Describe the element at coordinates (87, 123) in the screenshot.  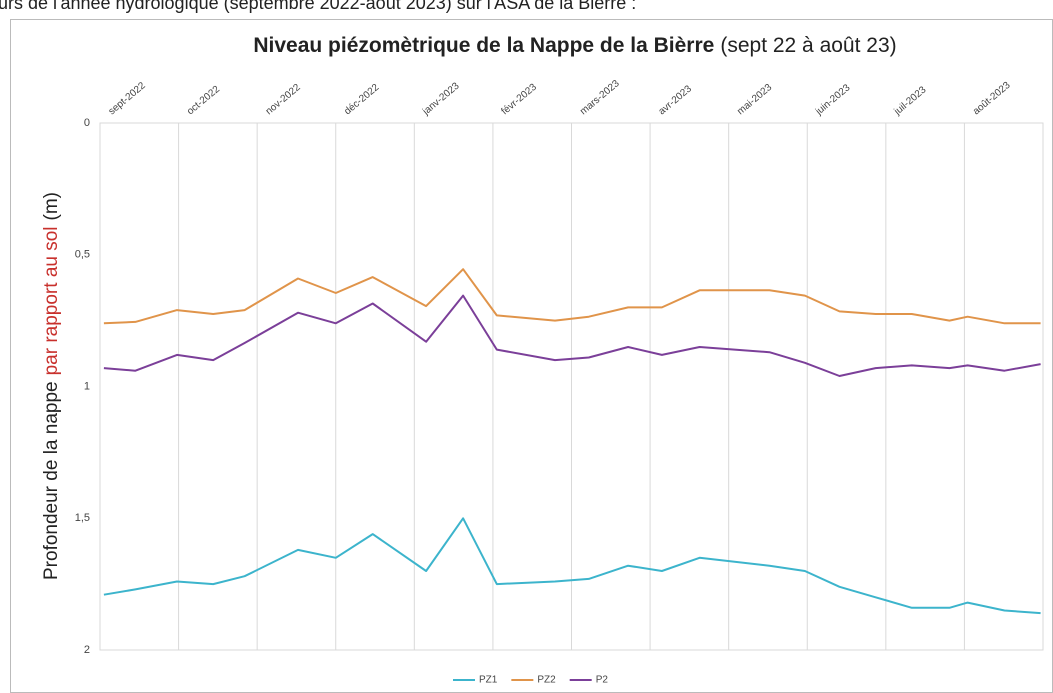
I see `y-tick-label: 0` at that location.